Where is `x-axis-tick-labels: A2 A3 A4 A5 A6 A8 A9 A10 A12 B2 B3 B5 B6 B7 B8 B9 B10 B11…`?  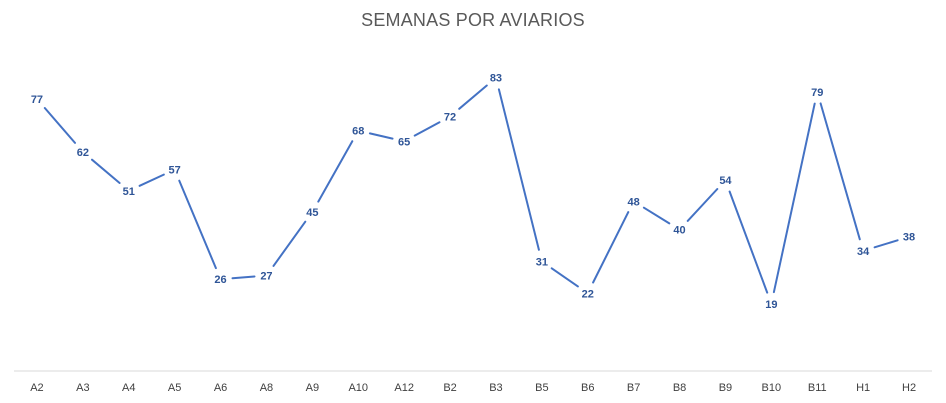 x-axis-tick-labels: A2 A3 A4 A5 A6 A8 A9 A10 A12 B2 B3 B5 B6 B7 B8 B9 B10 B11… is located at coordinates (473, 388).